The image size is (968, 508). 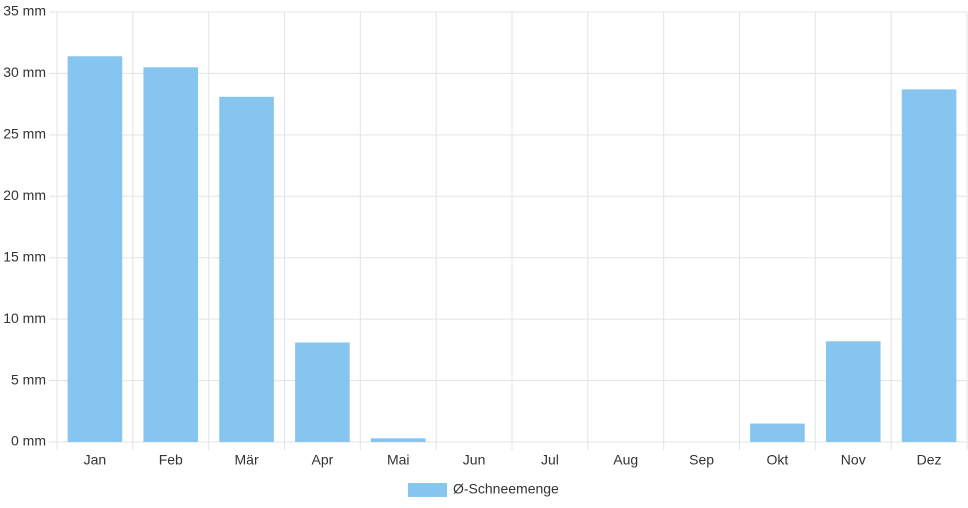 I want to click on x-tick-label: Nov, so click(x=853, y=460).